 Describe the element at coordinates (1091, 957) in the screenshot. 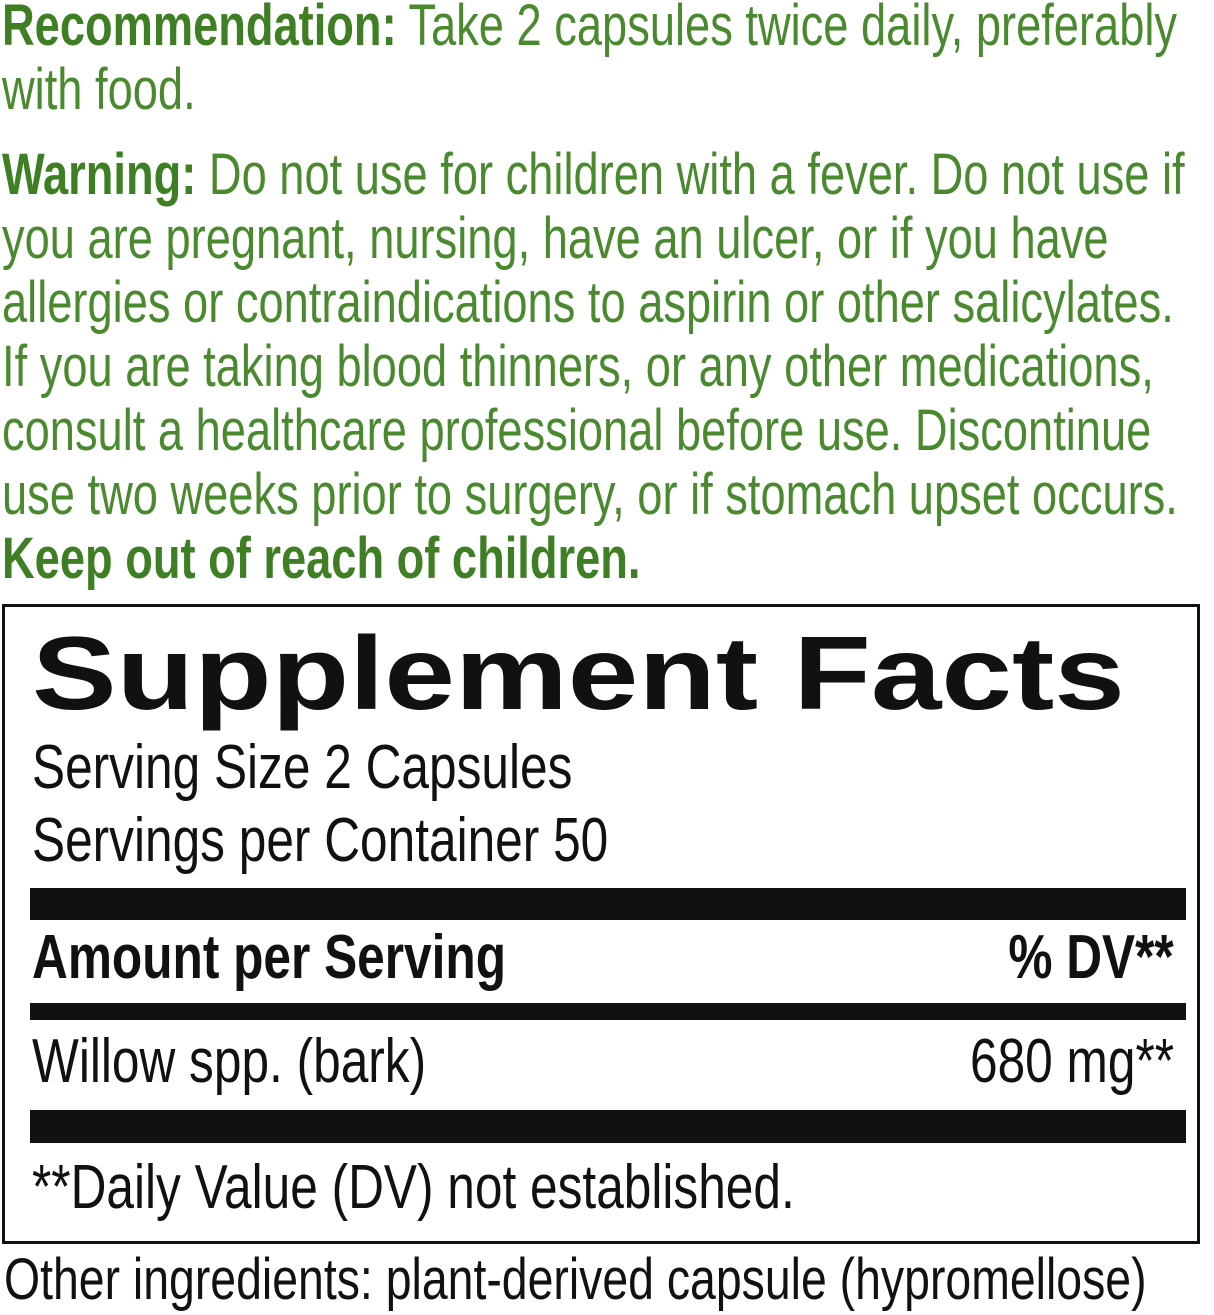

I see `dv-header: % DV**` at that location.